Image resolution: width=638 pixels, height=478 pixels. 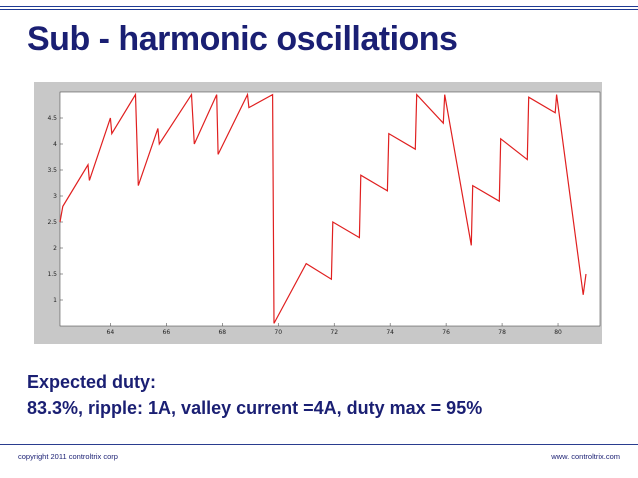 I want to click on footer-website: www. controltrix.com, so click(x=585, y=456).